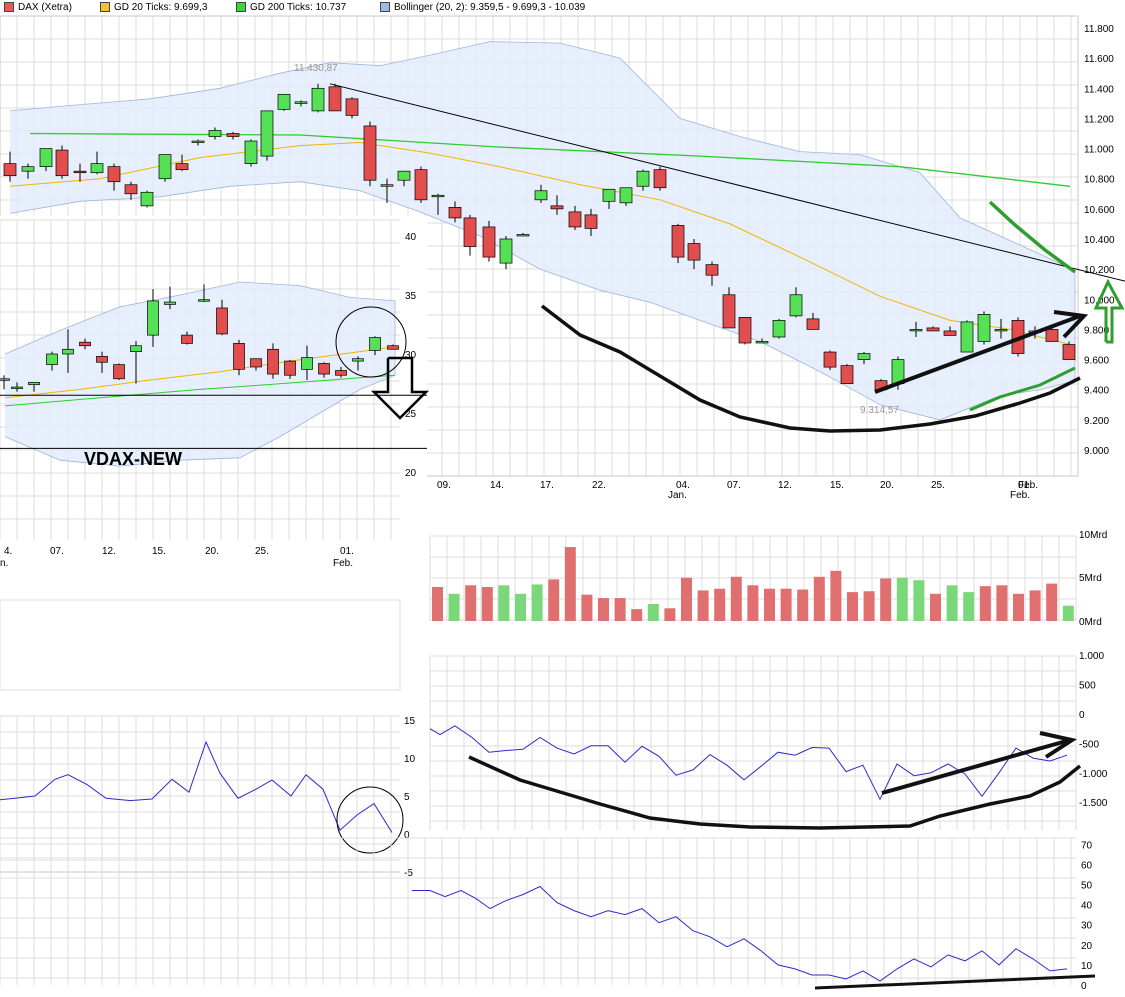 Image resolution: width=1125 pixels, height=997 pixels. What do you see at coordinates (740, 933) in the screenshot?
I see `rsi-line` at bounding box center [740, 933].